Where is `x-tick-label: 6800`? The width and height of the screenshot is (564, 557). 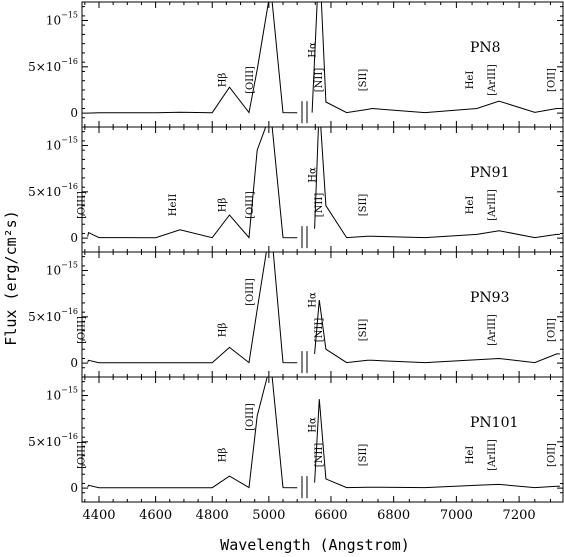 x-tick-label: 6800 is located at coordinates (393, 515).